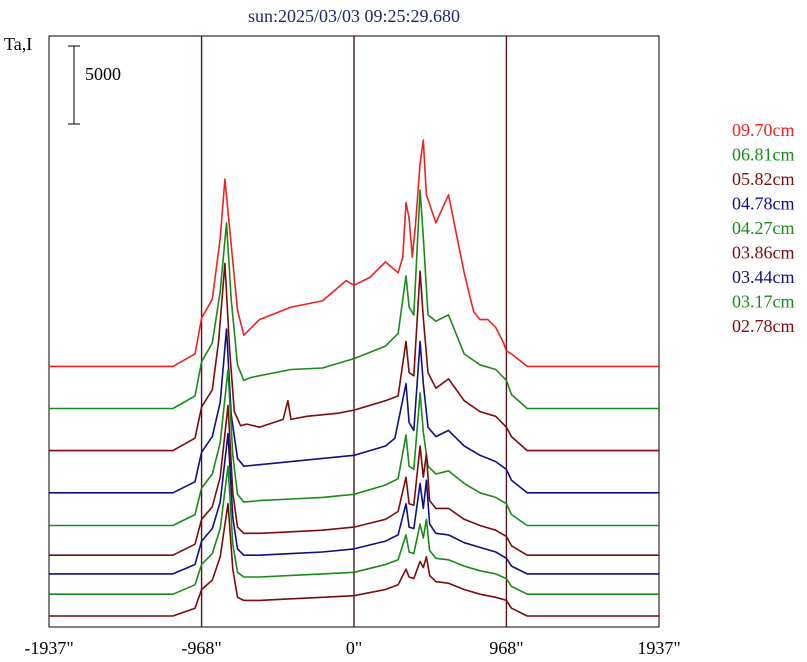  I want to click on scale-bar-label: 5000, so click(103, 74).